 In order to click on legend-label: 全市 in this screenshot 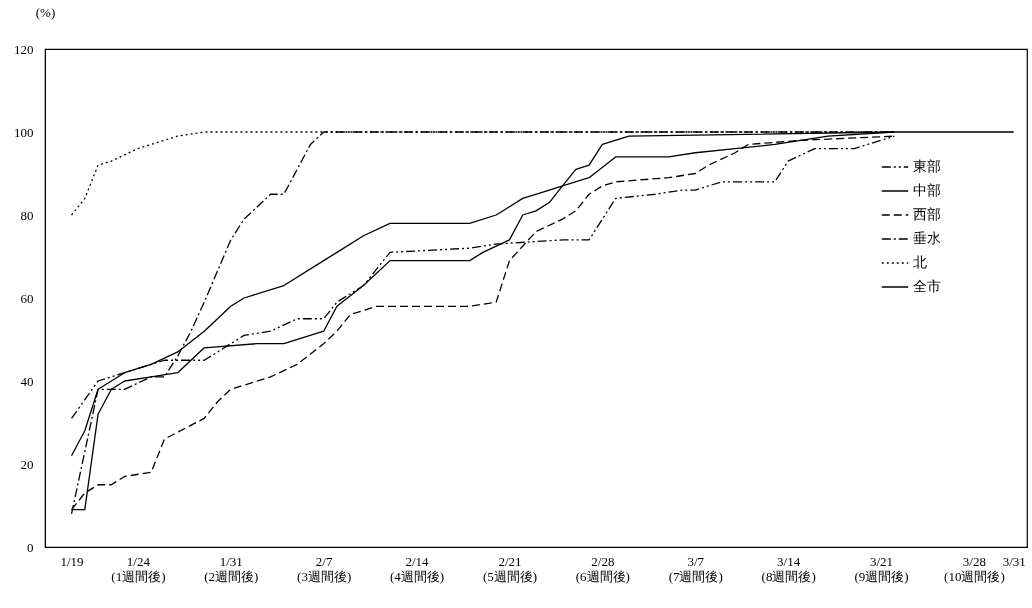, I will do `click(927, 286)`.